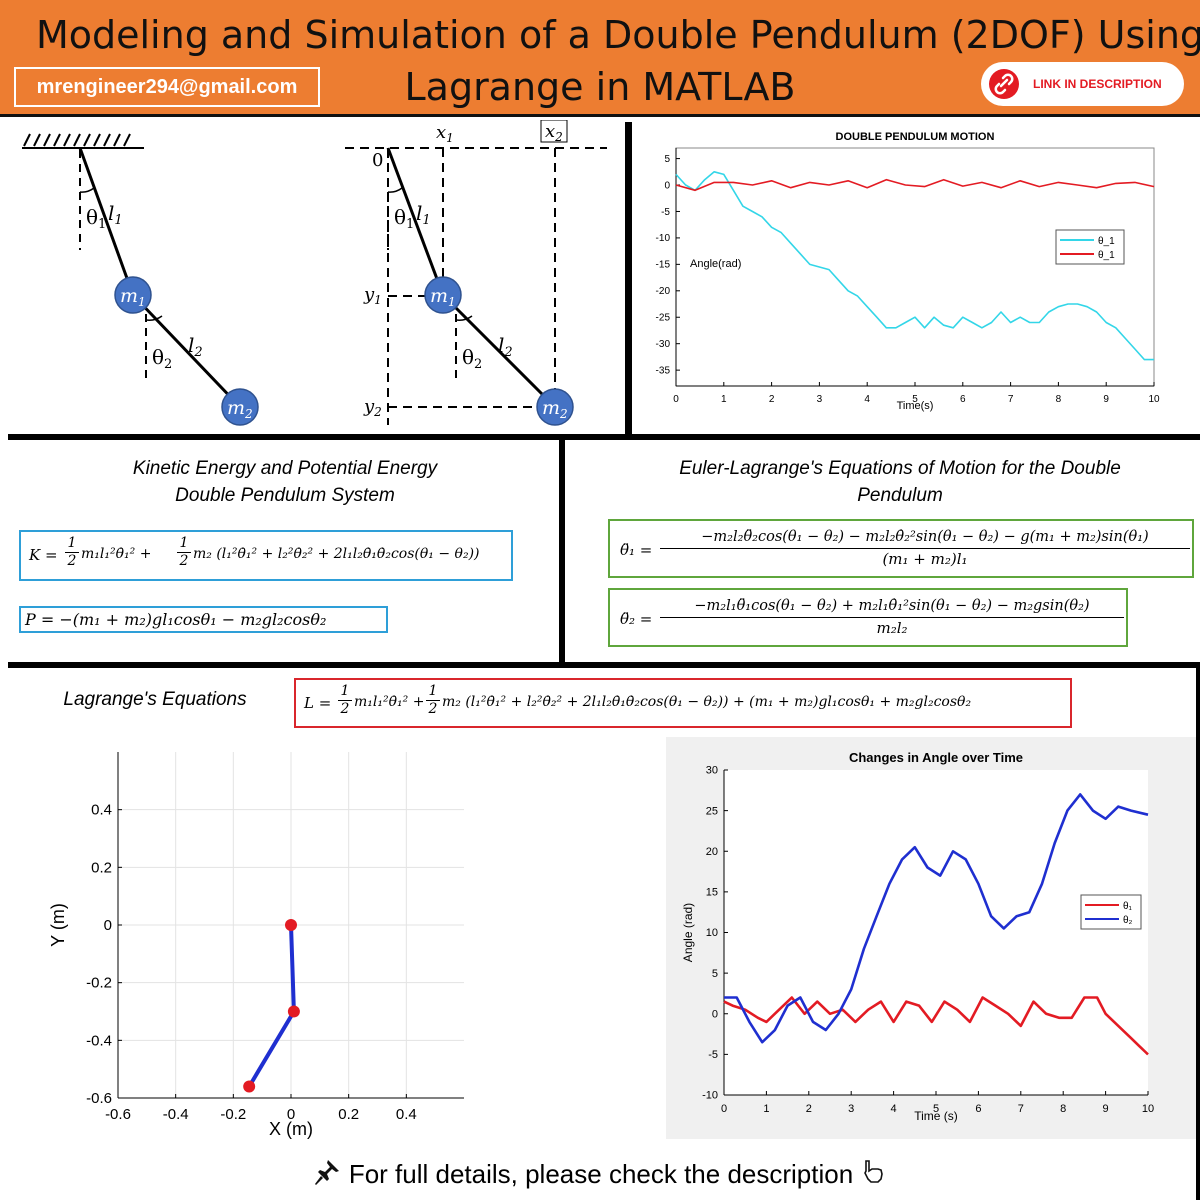 This screenshot has width=1200, height=1200. What do you see at coordinates (1097, 84) in the screenshot?
I see `link-label: LINK IN DESCRIPTION` at bounding box center [1097, 84].